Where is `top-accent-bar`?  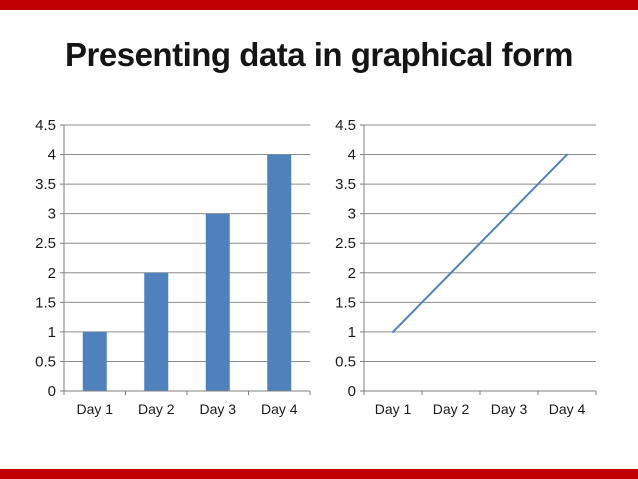 top-accent-bar is located at coordinates (319, 5).